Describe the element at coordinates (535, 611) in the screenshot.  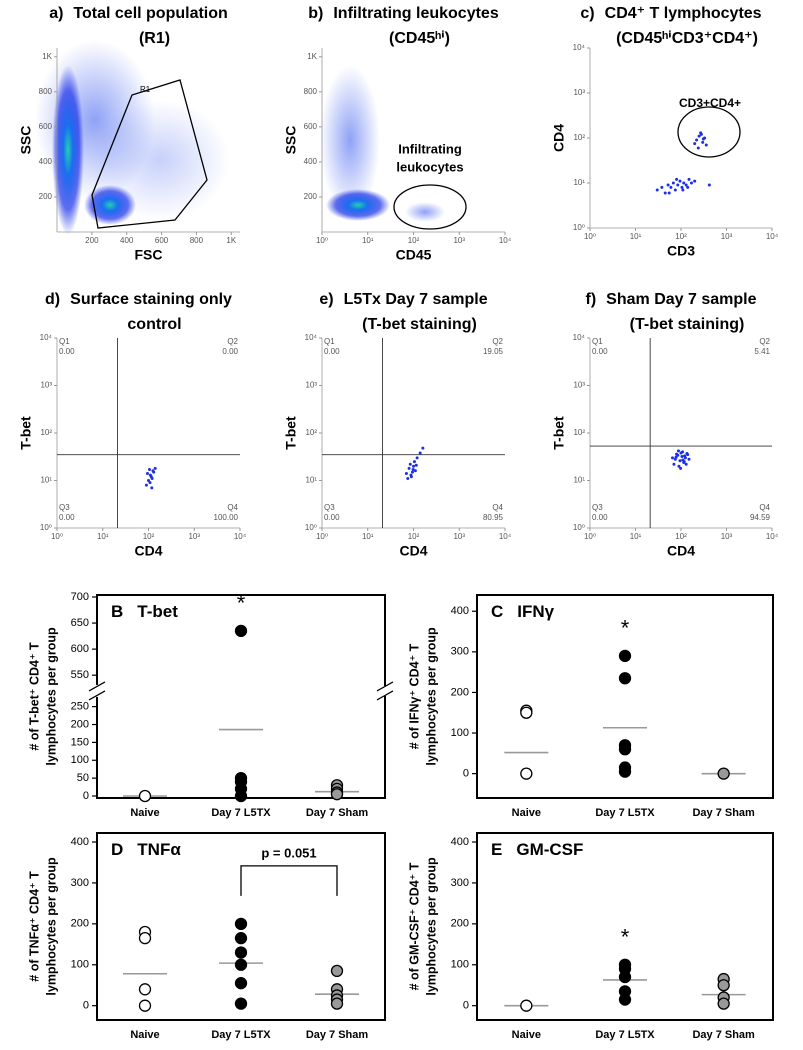
I see `title-text: IFNγ` at that location.